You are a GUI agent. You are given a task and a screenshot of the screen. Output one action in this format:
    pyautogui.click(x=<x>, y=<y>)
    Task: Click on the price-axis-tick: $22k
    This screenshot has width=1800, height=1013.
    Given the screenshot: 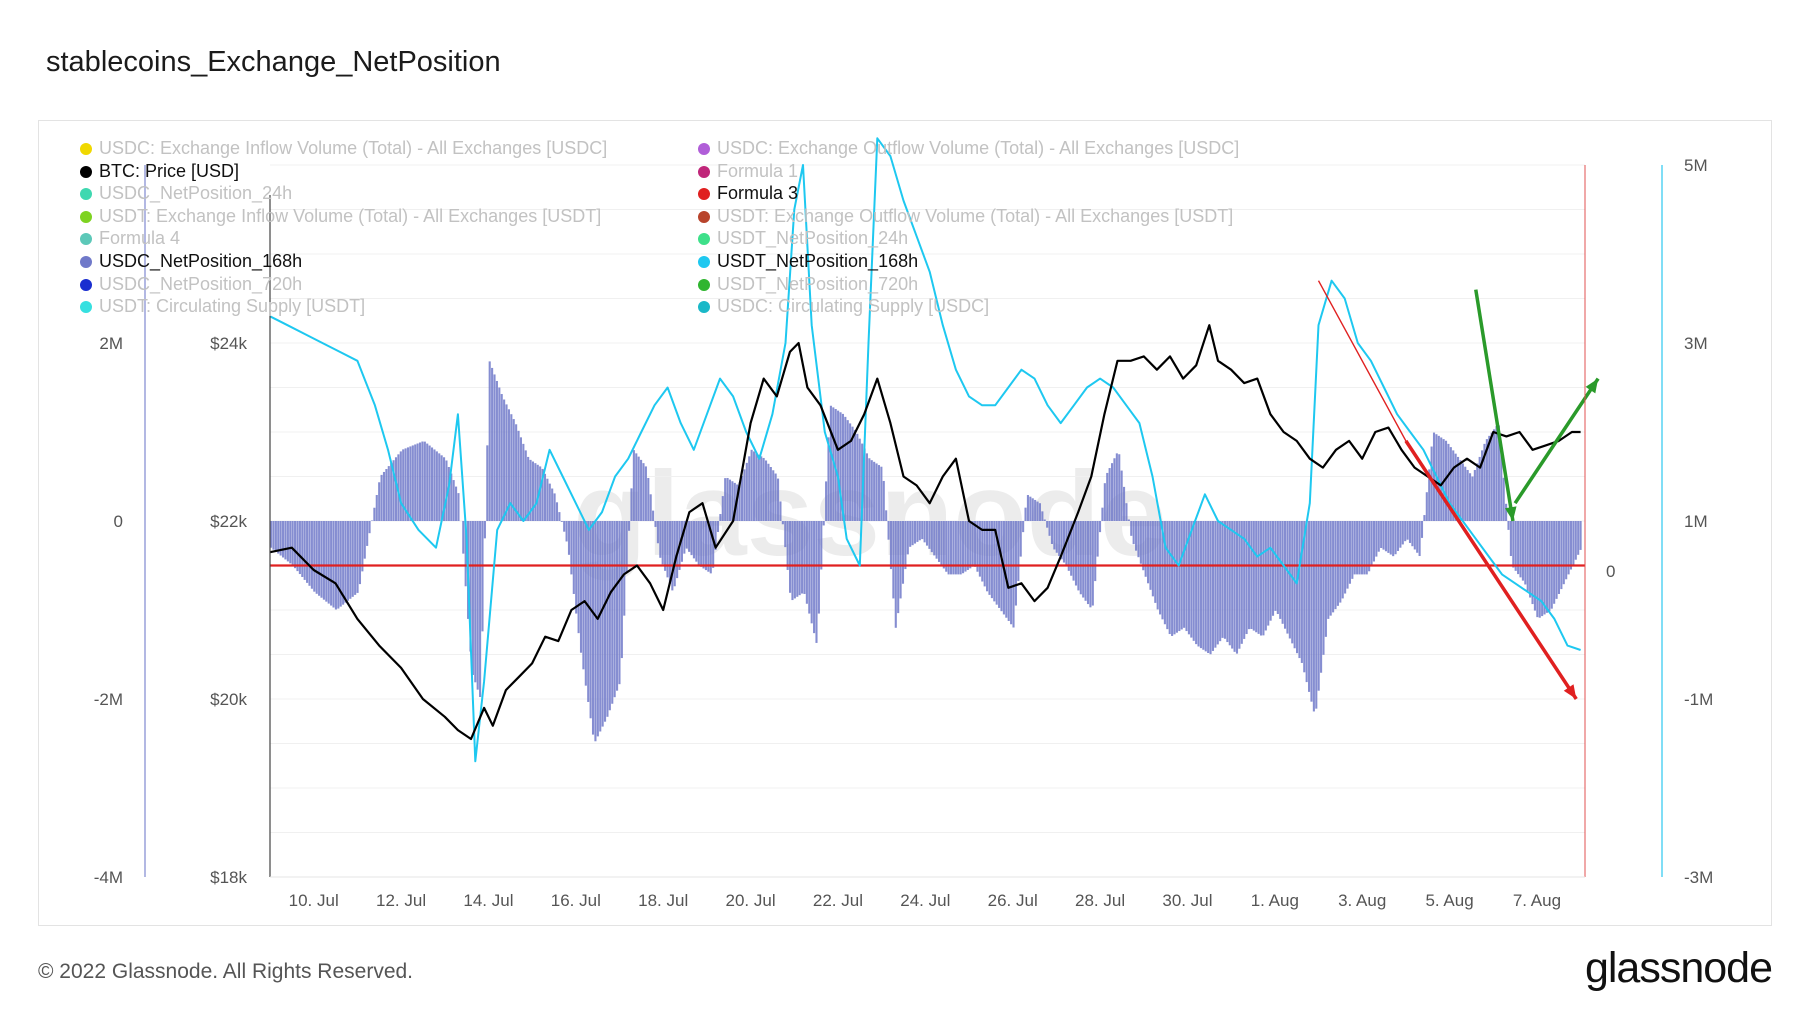 What is the action you would take?
    pyautogui.click(x=228, y=521)
    